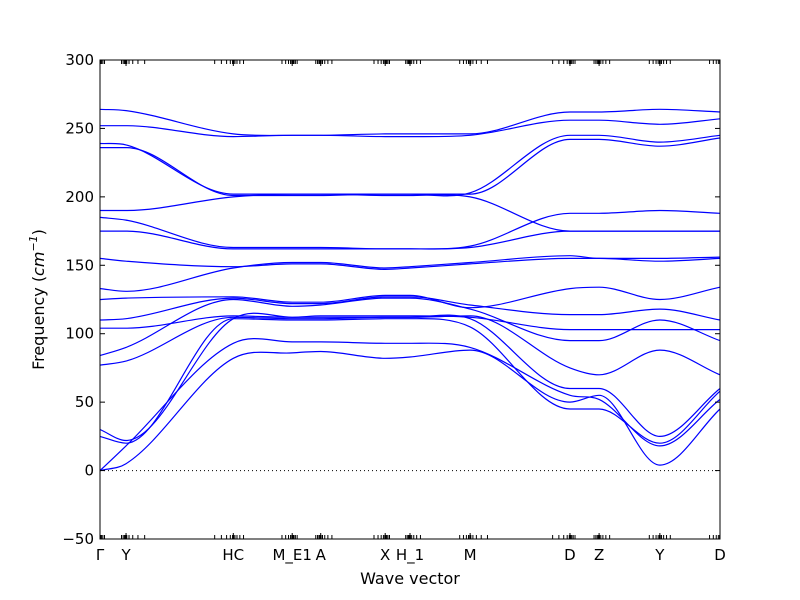 The height and width of the screenshot is (600, 800). Describe the element at coordinates (79, 334) in the screenshot. I see `y-tick-label: 100` at that location.